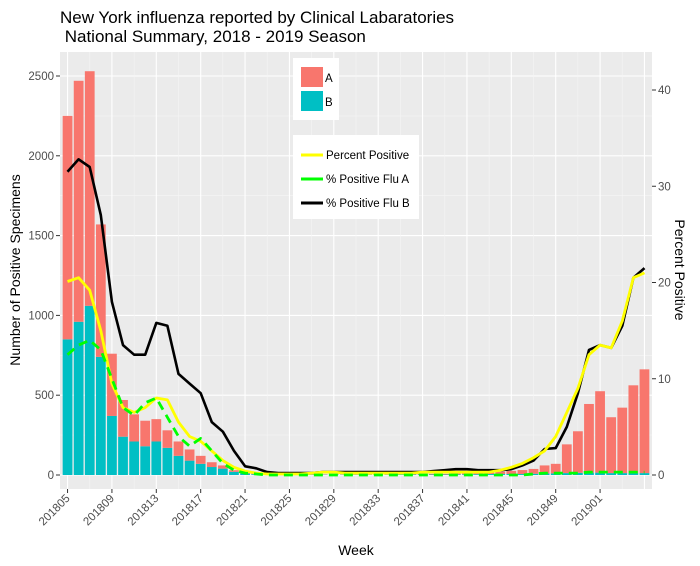  Describe the element at coordinates (588, 511) in the screenshot. I see `x-tick-label: 201901` at that location.